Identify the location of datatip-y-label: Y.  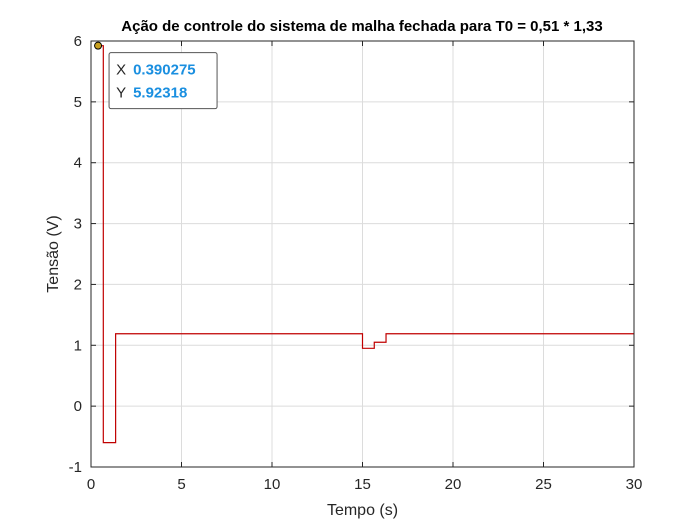
(121, 93).